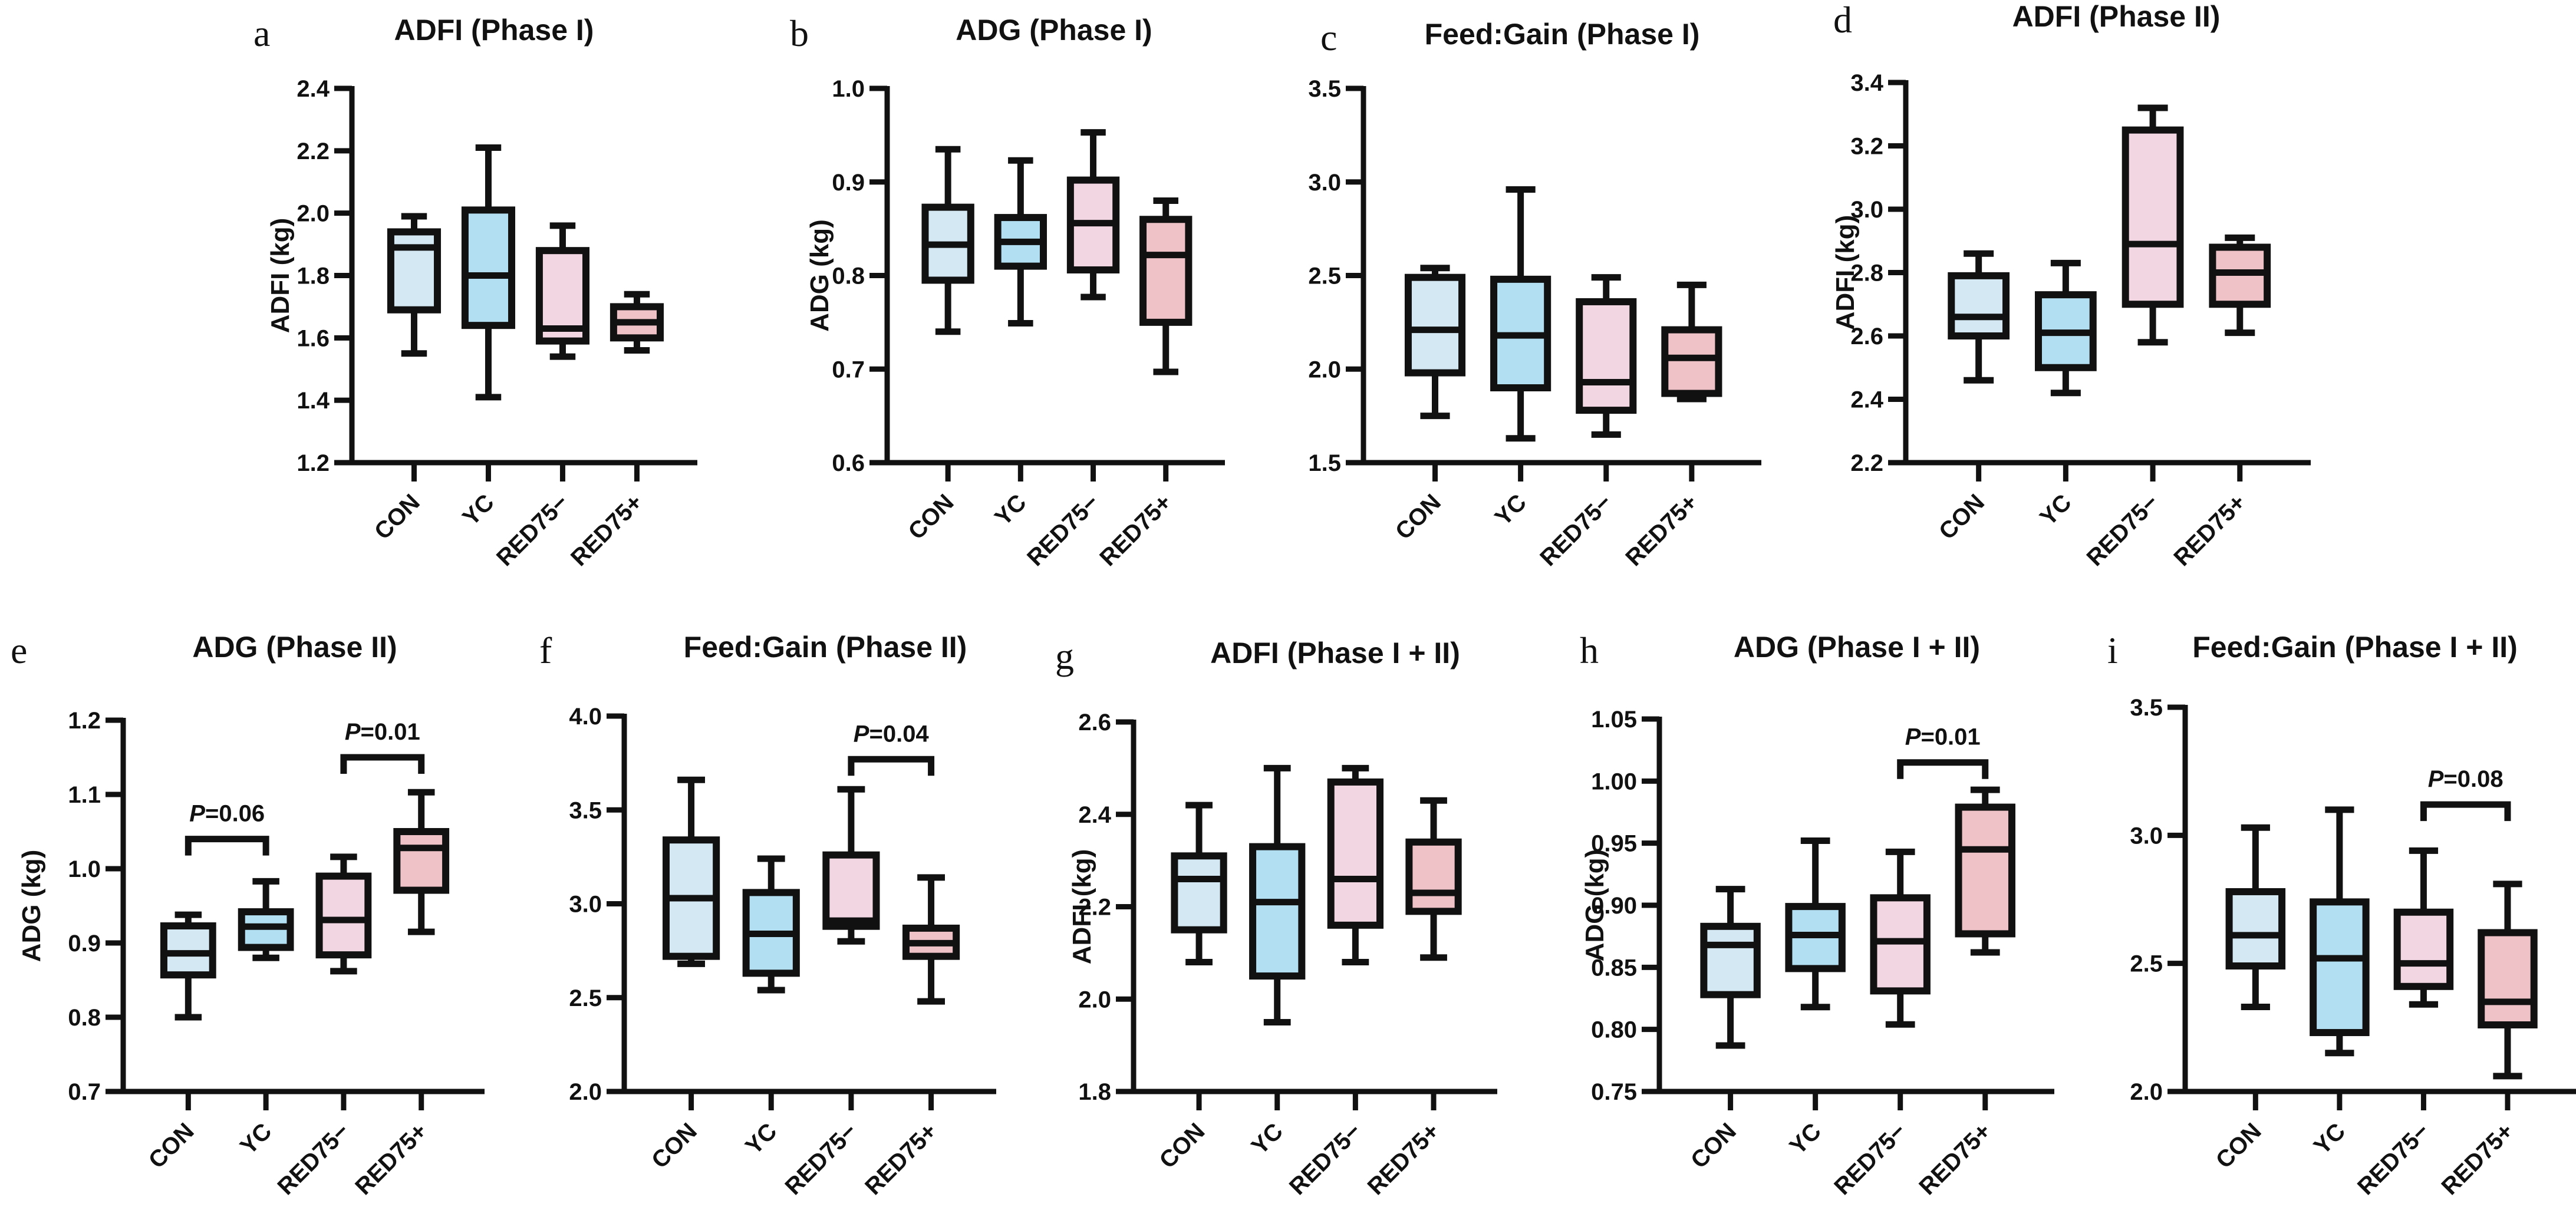 The image size is (2576, 1207). Describe the element at coordinates (1614, 1030) in the screenshot. I see `y-tick-label: 0.80` at that location.